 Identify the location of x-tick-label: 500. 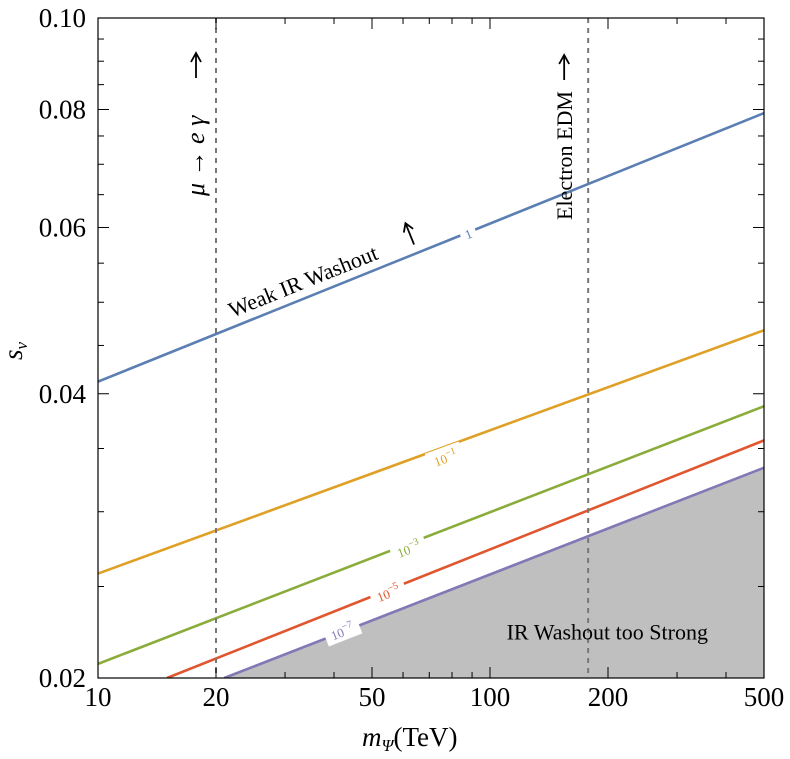
(764, 697).